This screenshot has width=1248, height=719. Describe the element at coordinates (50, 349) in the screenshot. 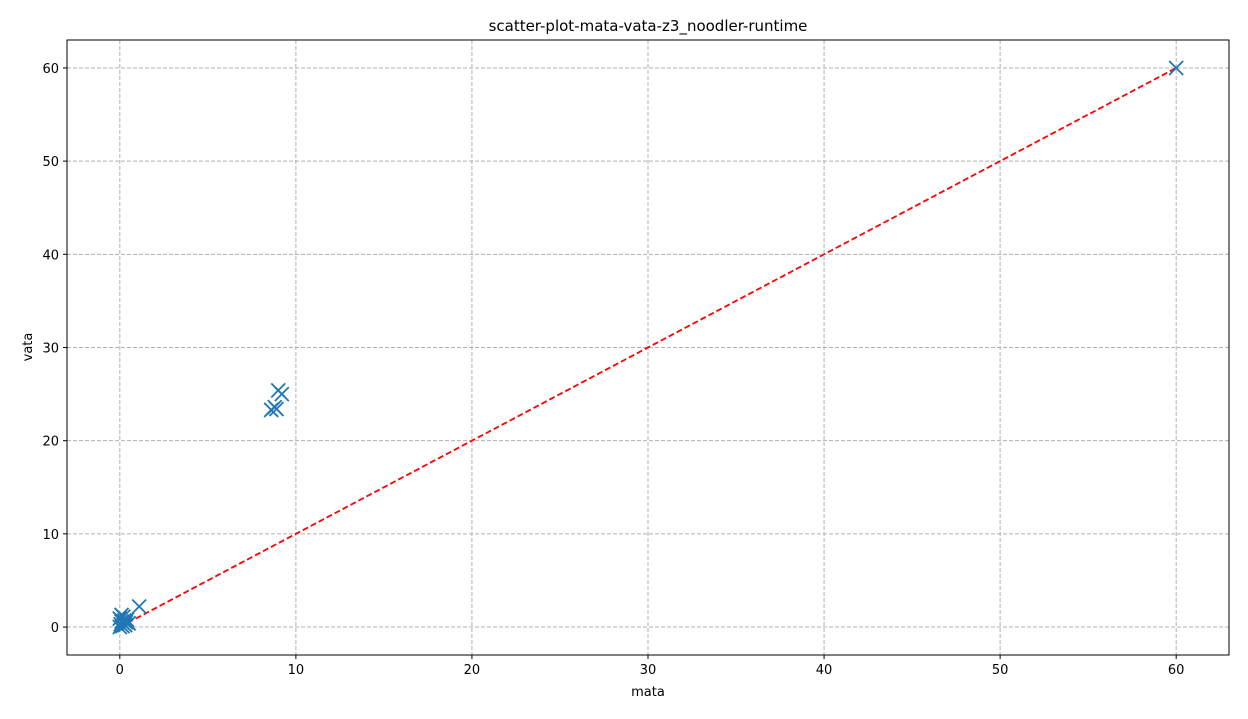

I see `y-tick-label: 30` at that location.